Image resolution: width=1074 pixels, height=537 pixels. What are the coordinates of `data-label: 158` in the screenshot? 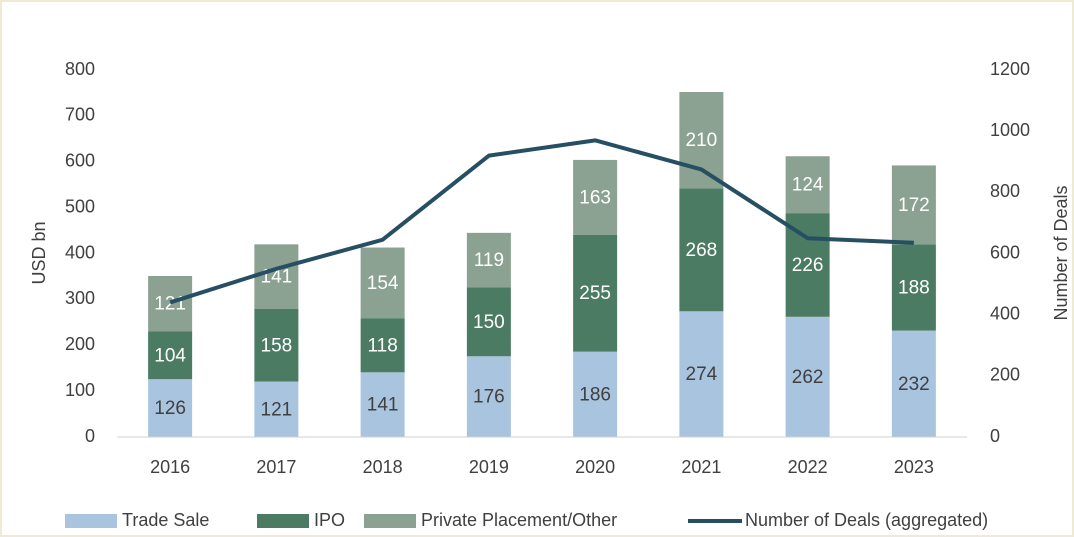 It's located at (277, 345).